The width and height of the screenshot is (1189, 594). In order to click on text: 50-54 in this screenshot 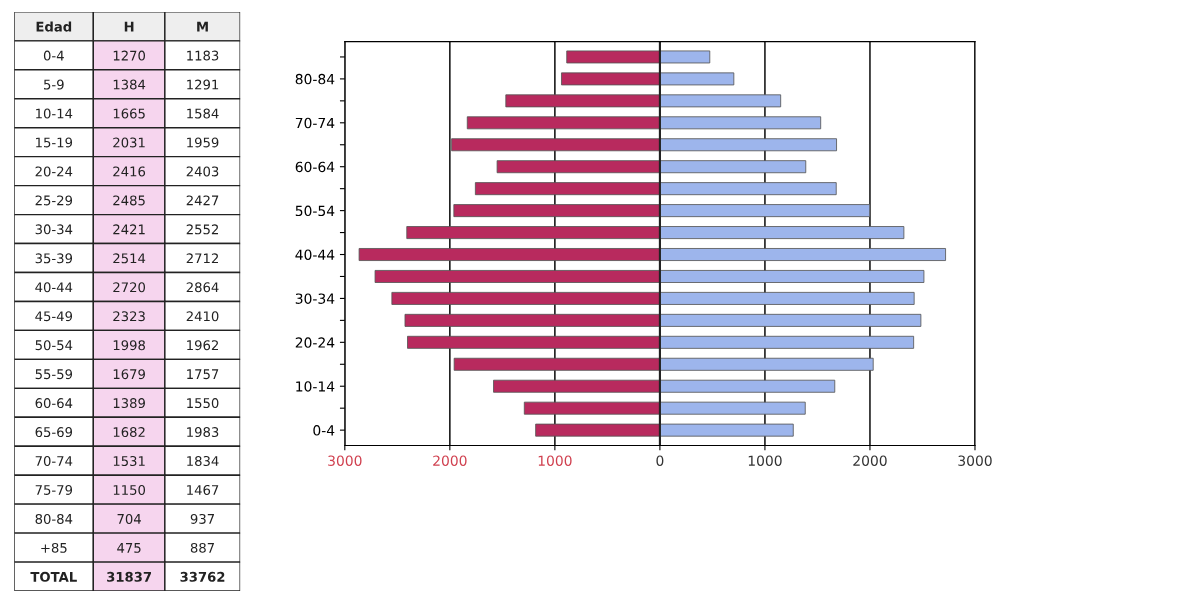, I will do `click(54, 345)`.